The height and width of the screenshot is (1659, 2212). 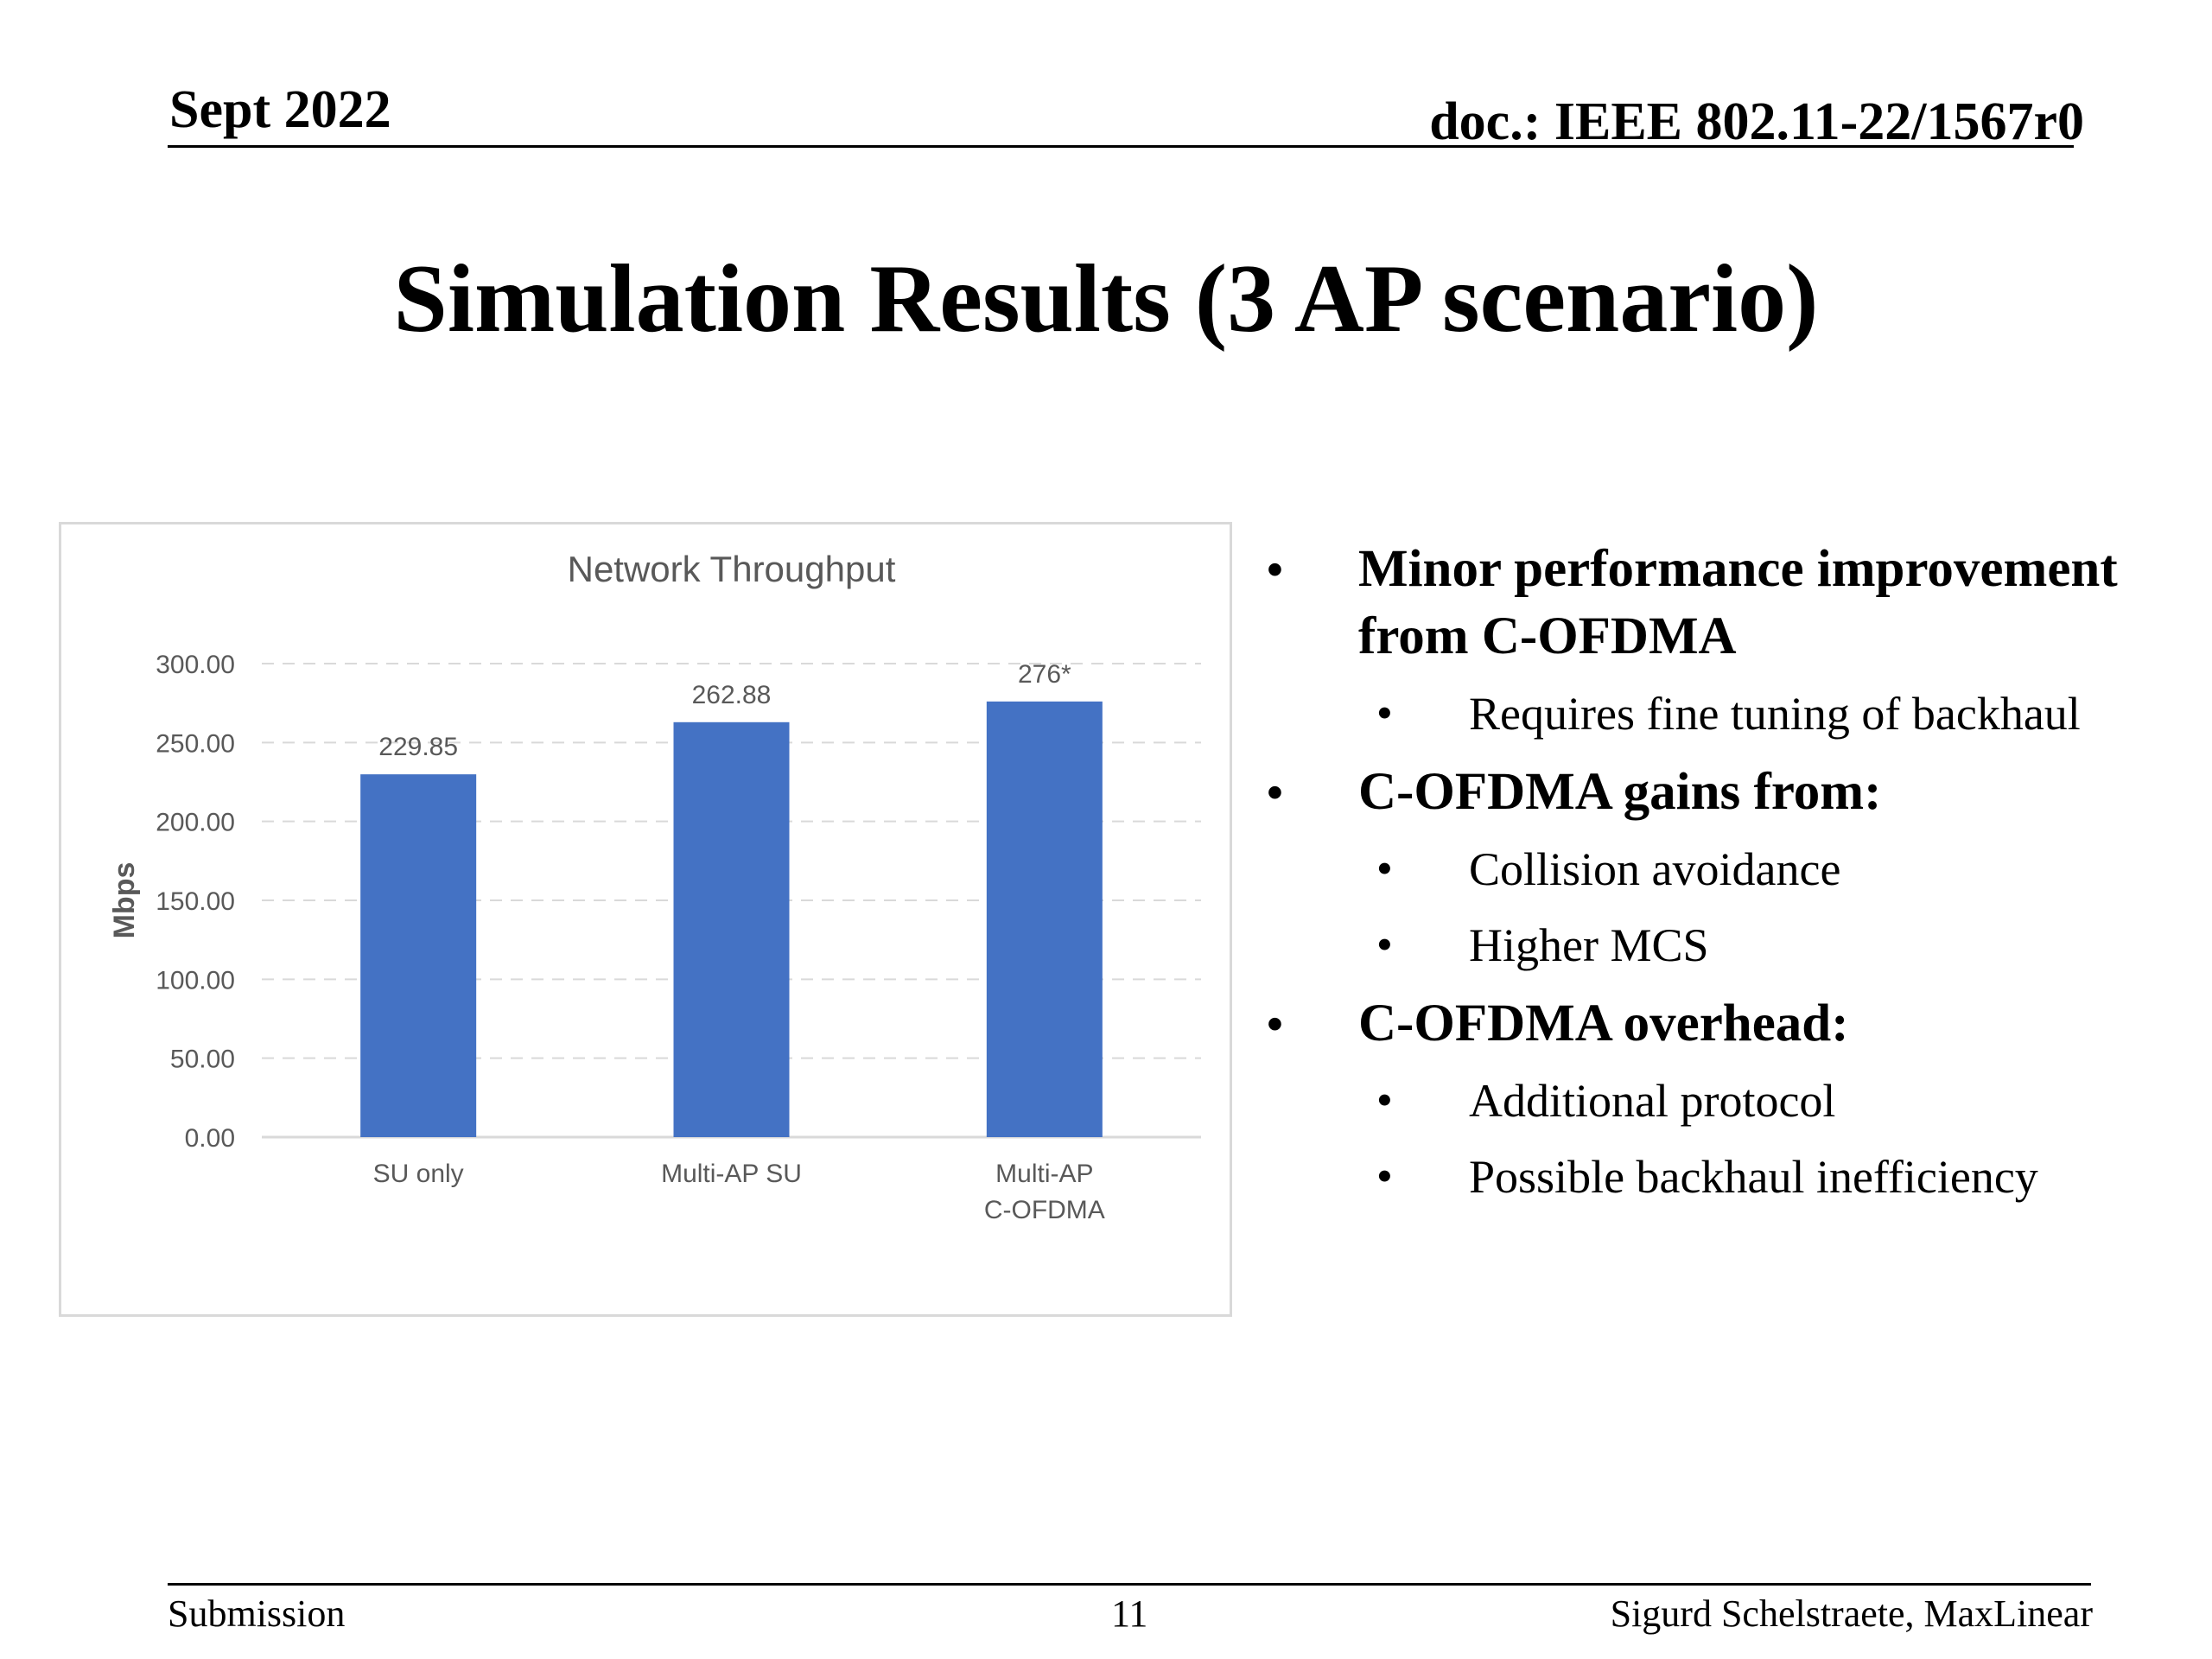 I want to click on header-doc-number: doc.: IEEE 802.11-22/1567r0, so click(x=1756, y=122).